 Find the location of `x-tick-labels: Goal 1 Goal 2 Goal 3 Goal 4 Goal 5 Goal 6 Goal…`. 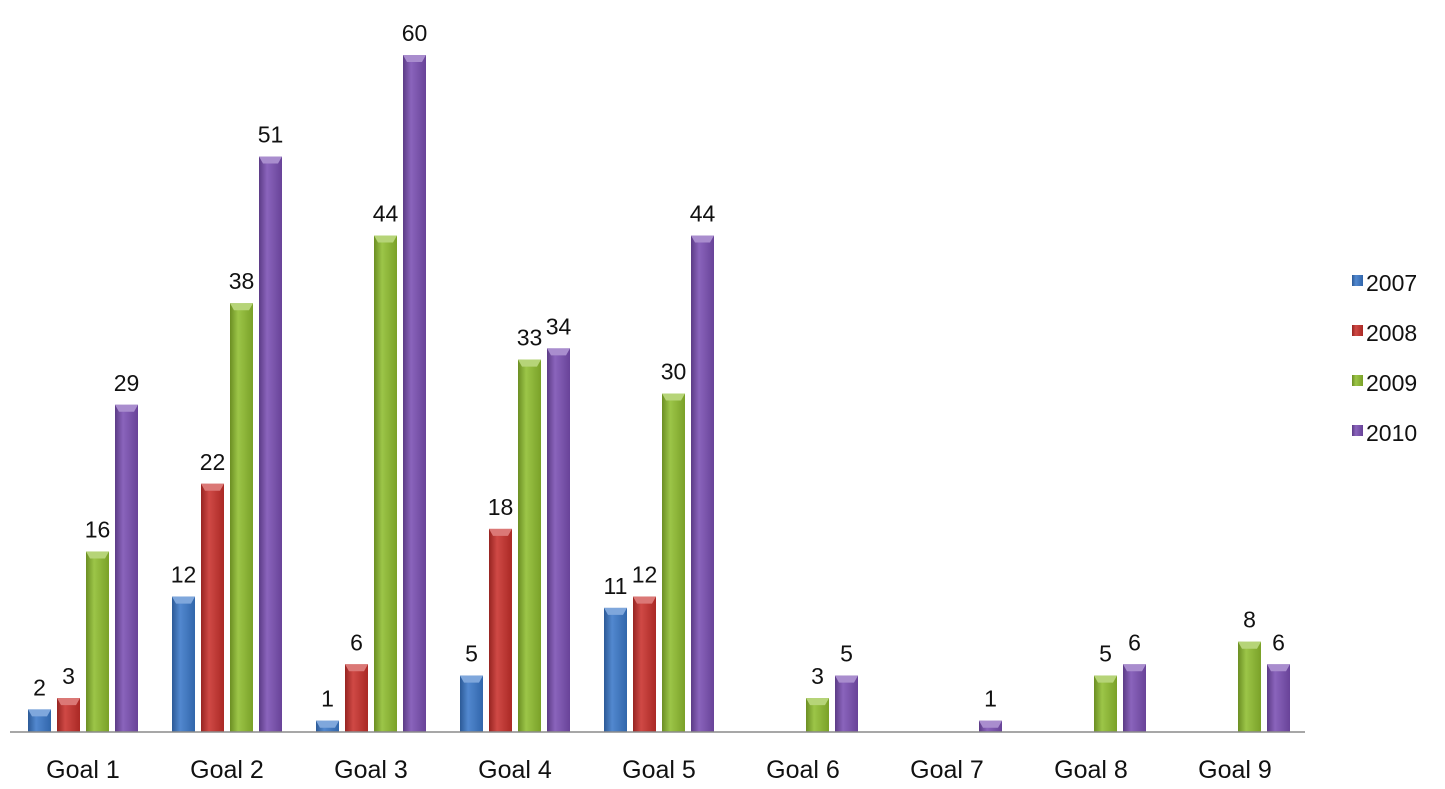

x-tick-labels: Goal 1 Goal 2 Goal 3 Goal 4 Goal 5 Goal 6 Goal… is located at coordinates (659, 770).